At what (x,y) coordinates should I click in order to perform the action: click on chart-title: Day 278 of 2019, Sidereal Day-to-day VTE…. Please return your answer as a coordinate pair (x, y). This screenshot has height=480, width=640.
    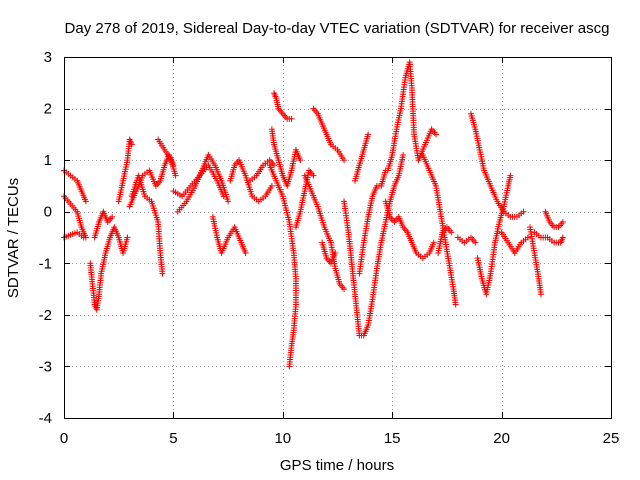
    Looking at the image, I should click on (337, 28).